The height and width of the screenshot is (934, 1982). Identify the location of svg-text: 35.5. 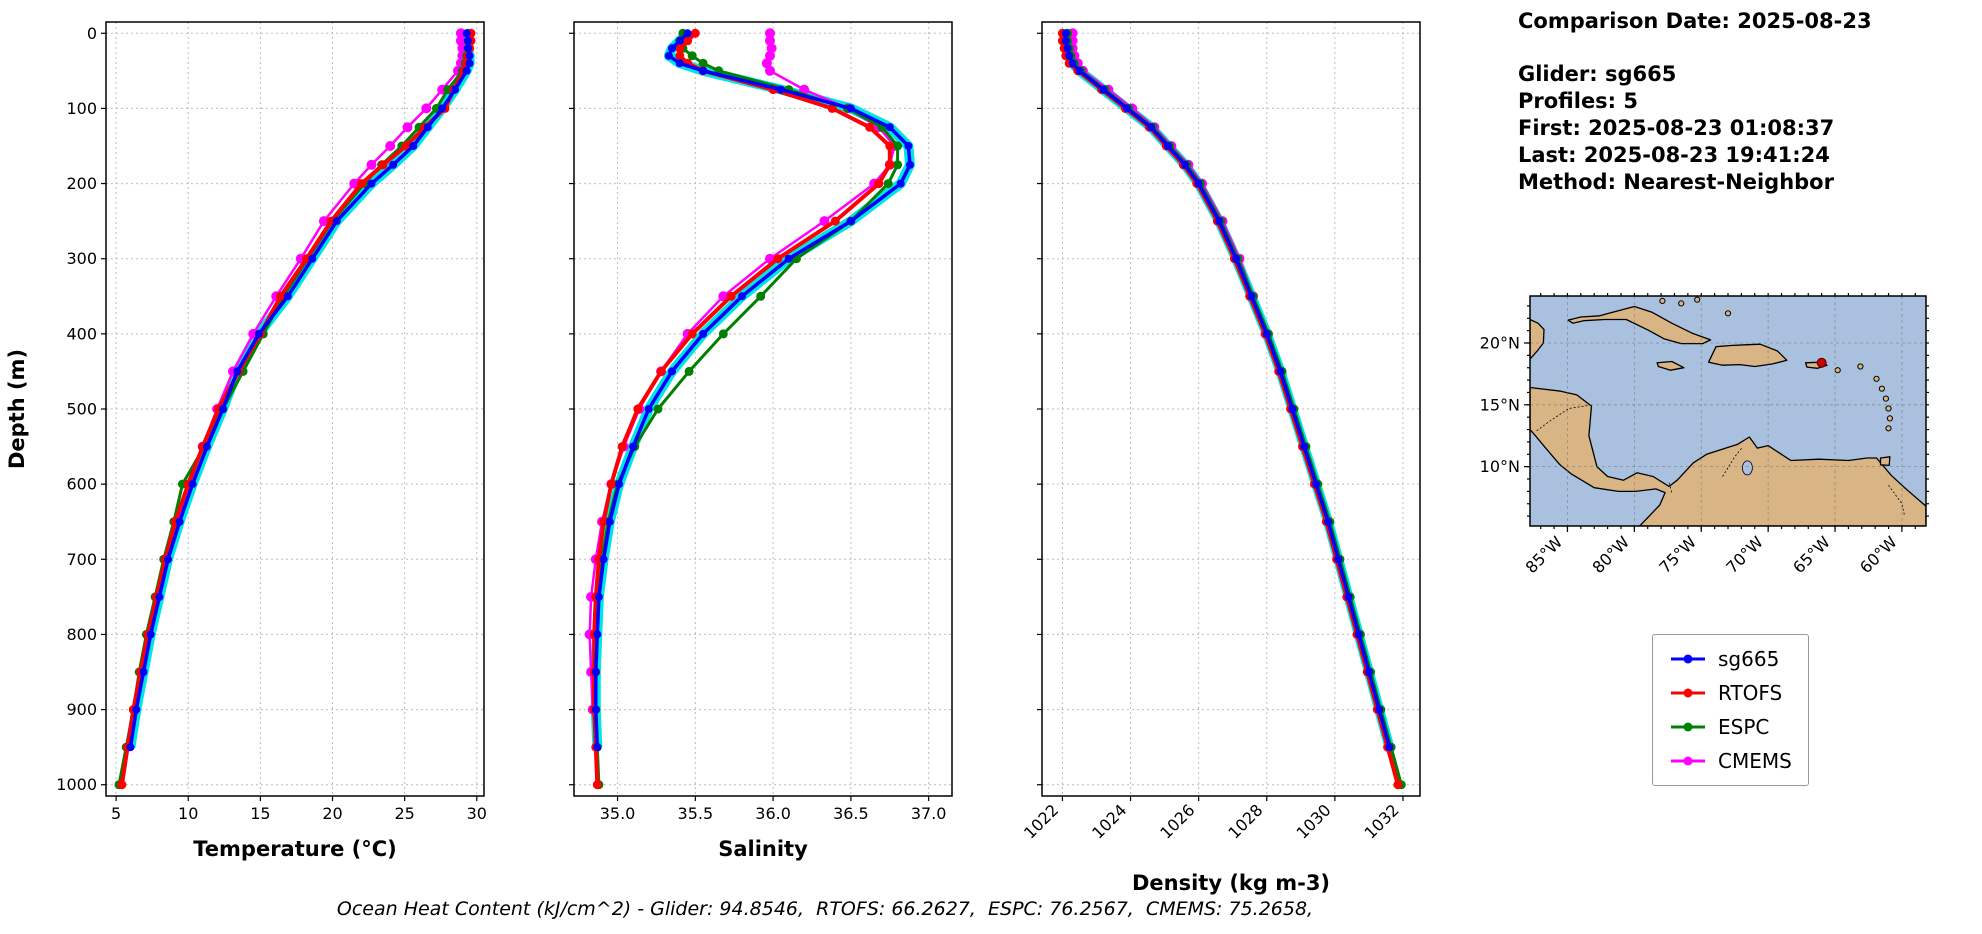
(696, 813).